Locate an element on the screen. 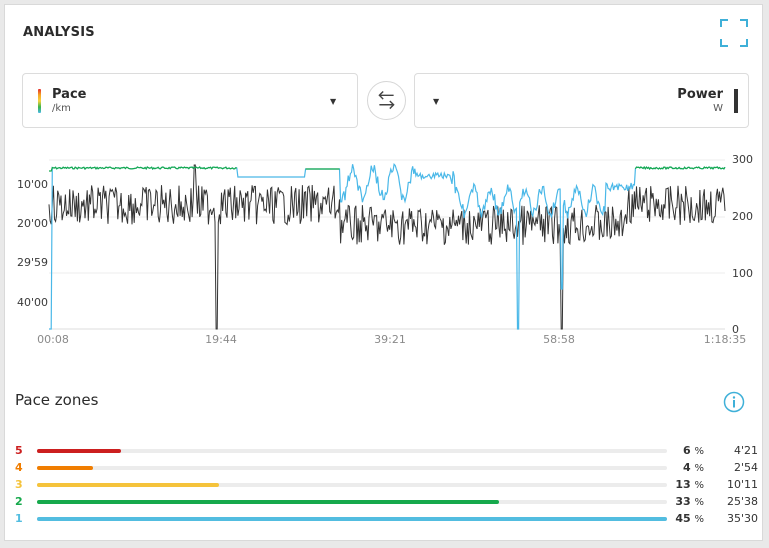 Image resolution: width=769 pixels, height=548 pixels. zone-row-4: 4 4 % 2'54 is located at coordinates (384, 469).